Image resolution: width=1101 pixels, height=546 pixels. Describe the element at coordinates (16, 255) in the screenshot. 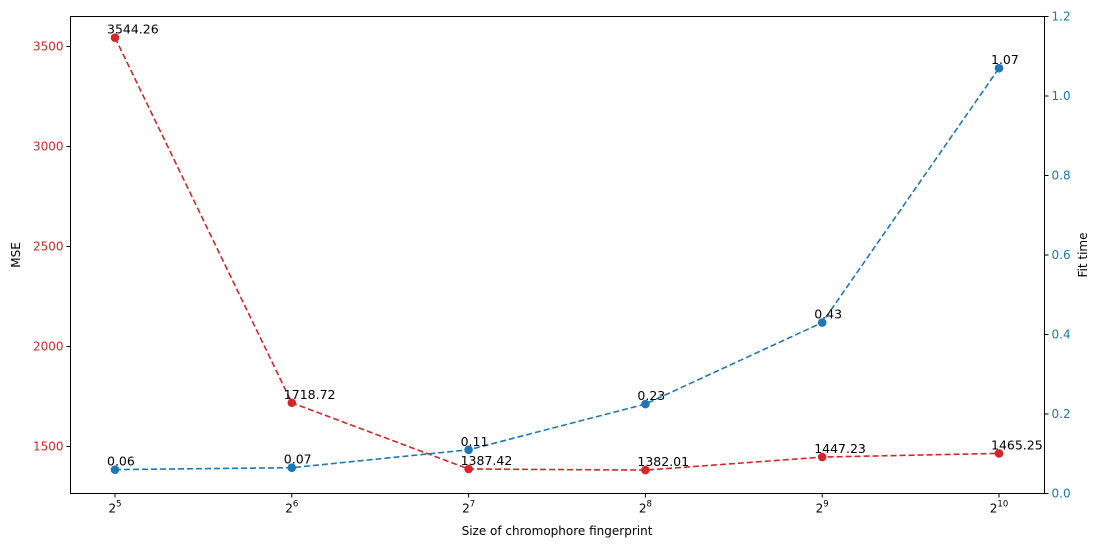

I see `y-left-axis-title: MSE` at that location.